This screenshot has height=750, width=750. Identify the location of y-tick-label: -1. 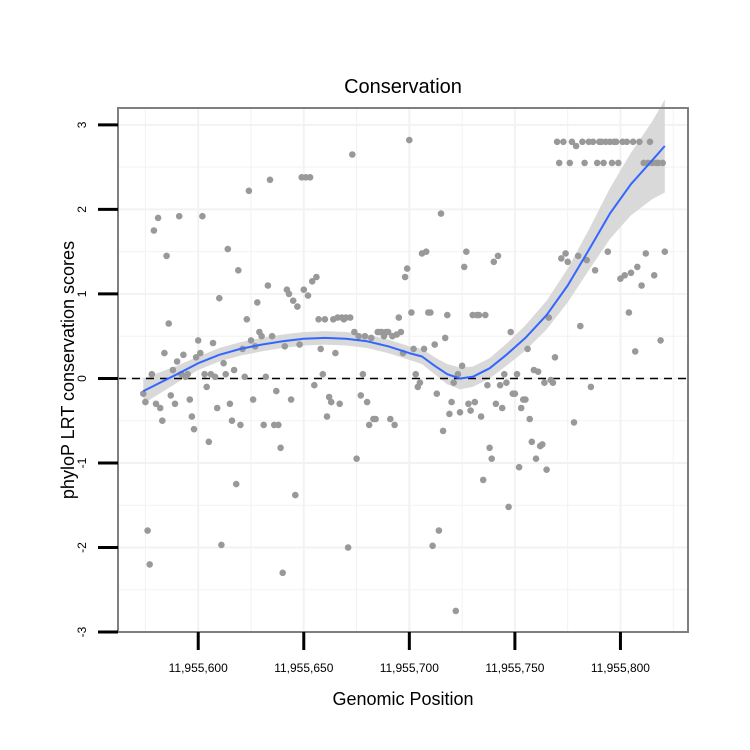
(82, 462).